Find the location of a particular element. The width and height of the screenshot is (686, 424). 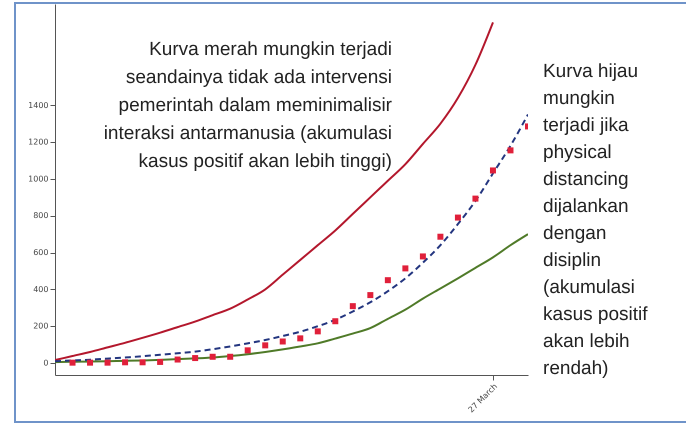

y-tick-label: 0 is located at coordinates (45, 363).